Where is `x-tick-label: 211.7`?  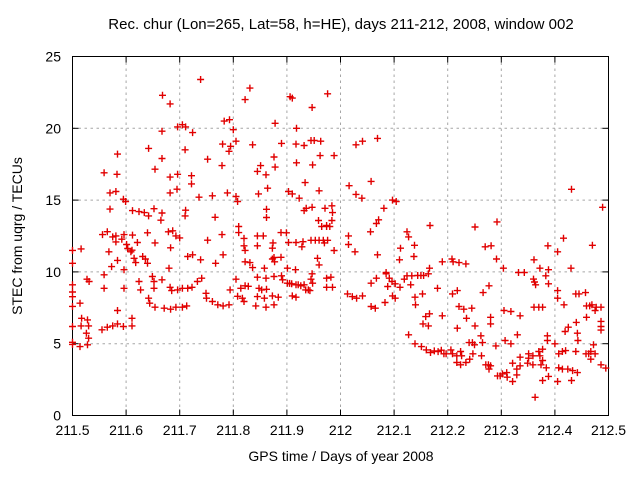 x-tick-label: 211.7 is located at coordinates (180, 430).